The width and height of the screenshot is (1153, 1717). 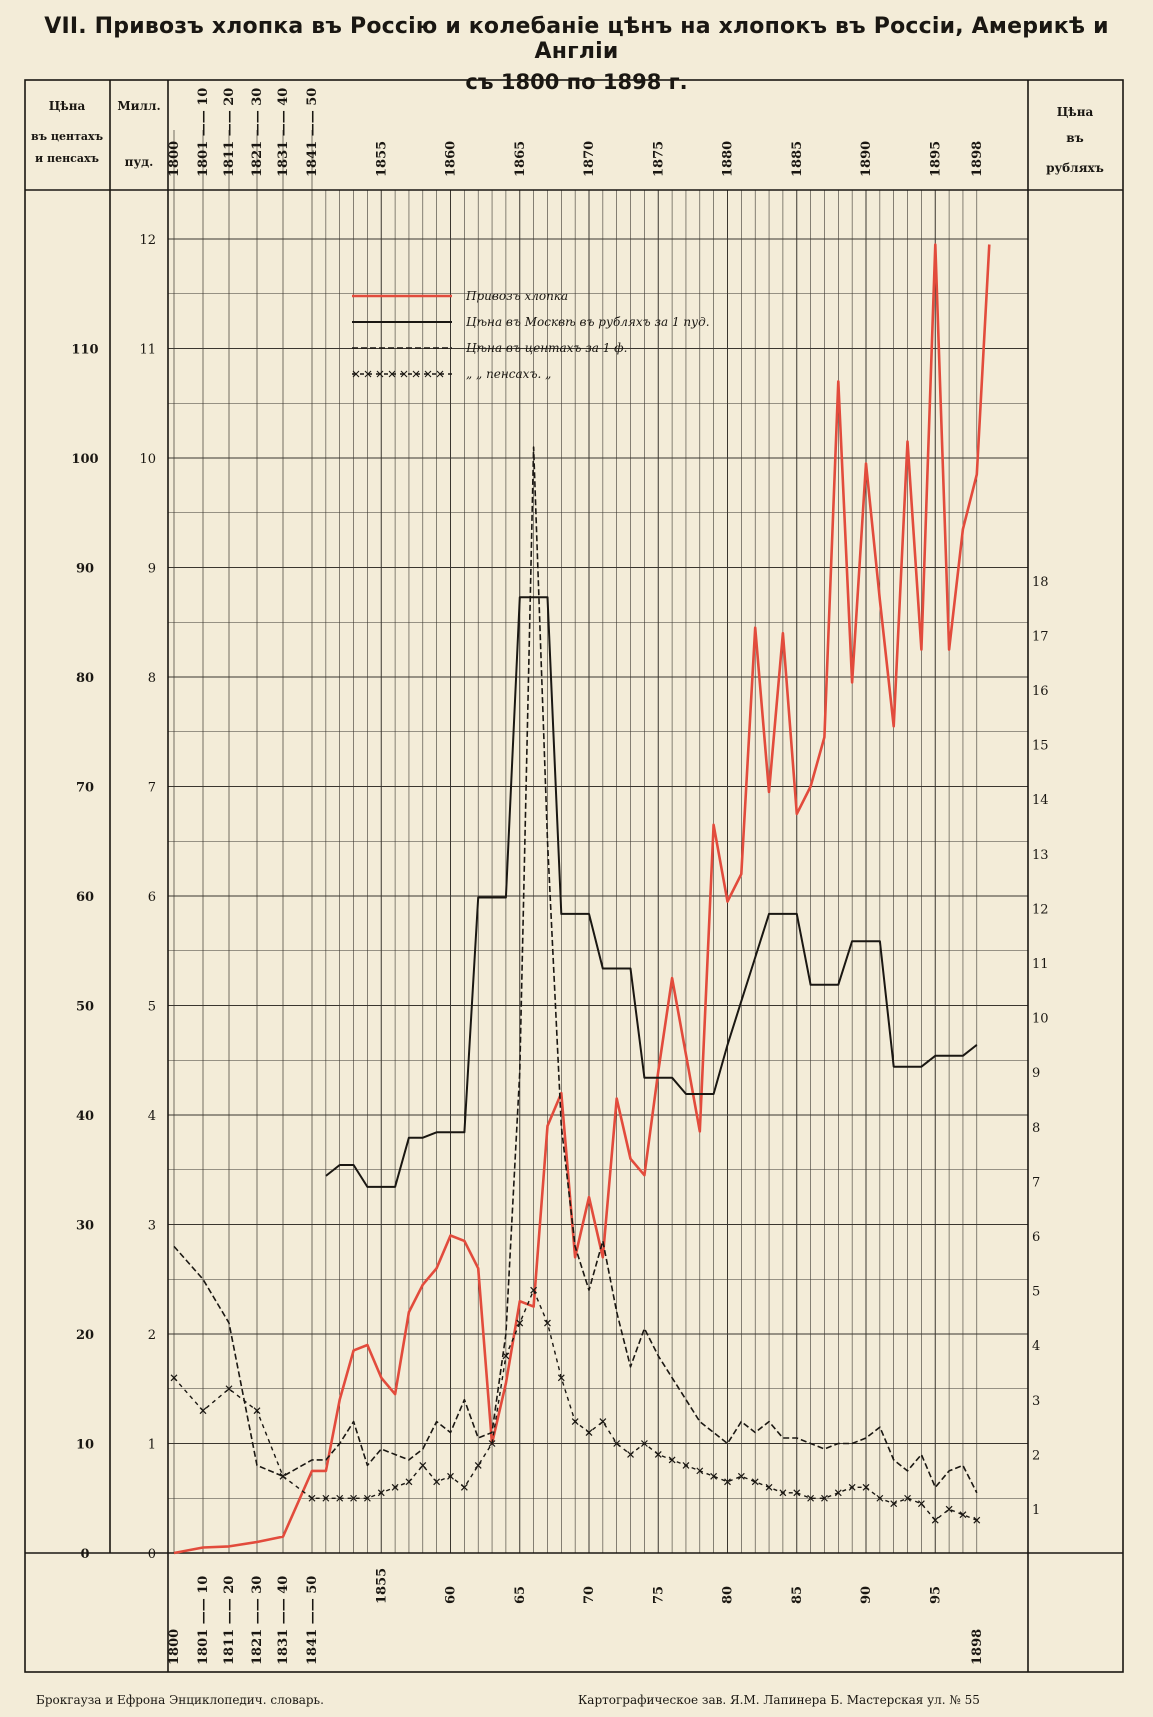 What do you see at coordinates (1040, 964) in the screenshot?
I see `right-axis-tick: 11` at bounding box center [1040, 964].